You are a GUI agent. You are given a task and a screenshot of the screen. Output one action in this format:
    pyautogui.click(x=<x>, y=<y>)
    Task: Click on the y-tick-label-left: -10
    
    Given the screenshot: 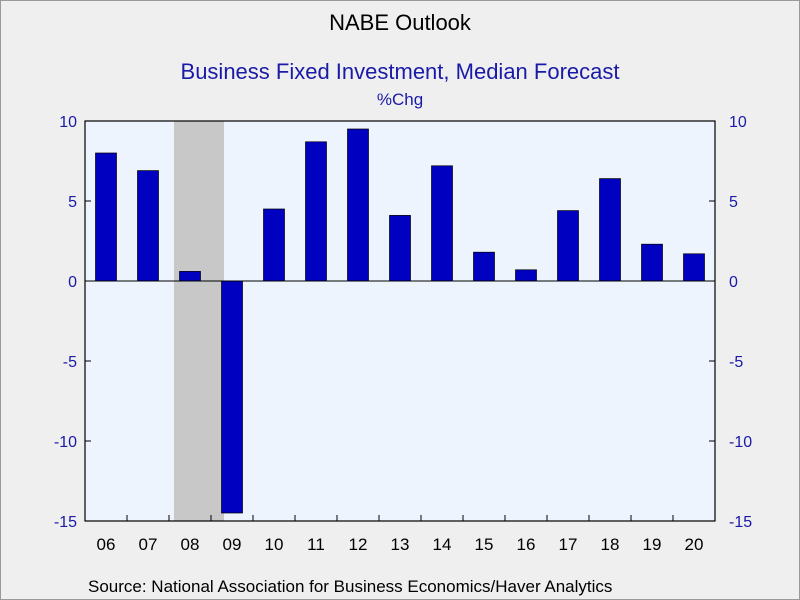 What is the action you would take?
    pyautogui.click(x=65, y=442)
    